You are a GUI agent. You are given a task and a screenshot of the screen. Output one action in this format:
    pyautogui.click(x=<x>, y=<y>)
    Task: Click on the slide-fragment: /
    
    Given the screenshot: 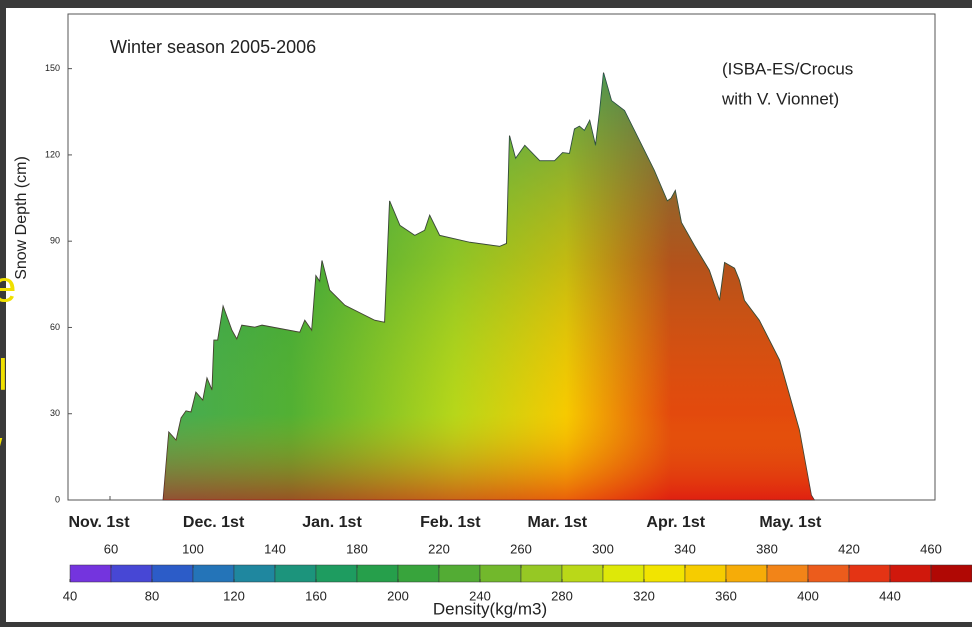 What is the action you would take?
    pyautogui.click(x=1, y=455)
    